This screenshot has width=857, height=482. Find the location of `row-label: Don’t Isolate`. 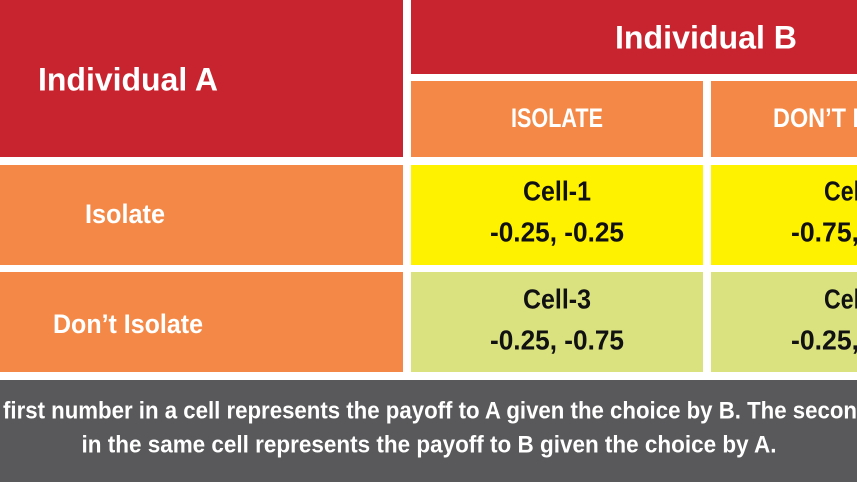

row-label: Don’t Isolate is located at coordinates (128, 324).